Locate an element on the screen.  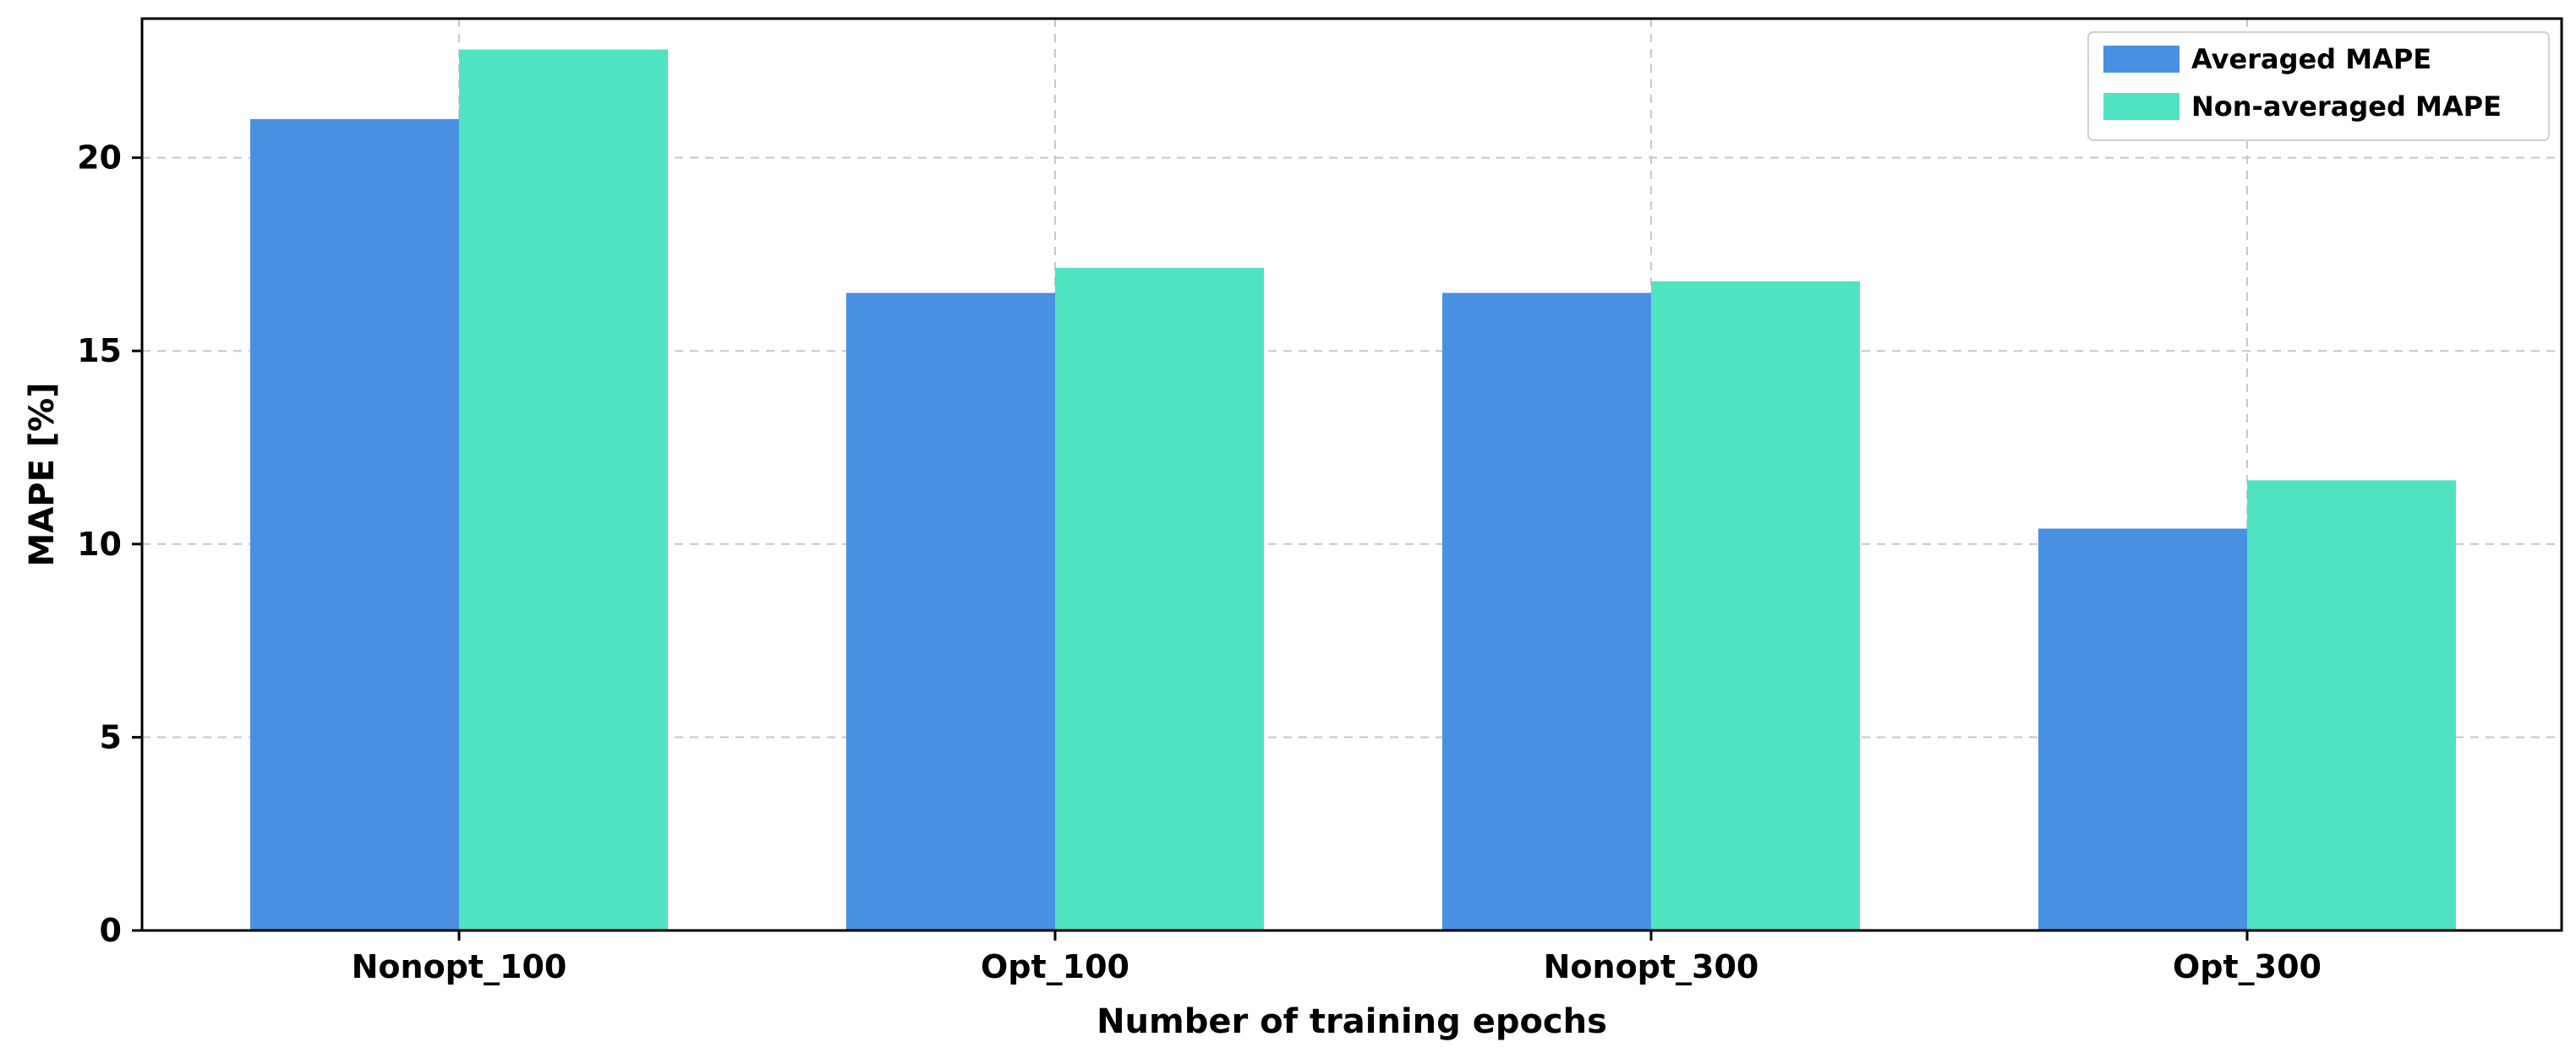
legend-box is located at coordinates (2318, 86).